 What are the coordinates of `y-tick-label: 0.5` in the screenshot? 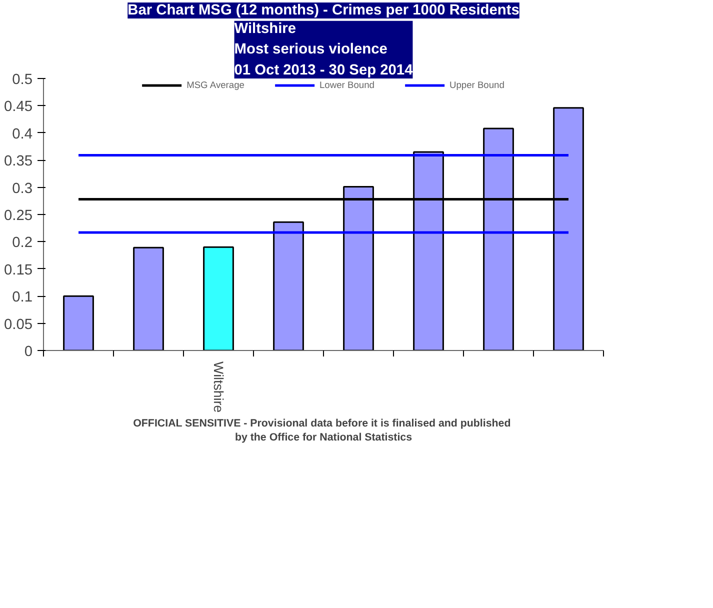 It's located at (22, 80).